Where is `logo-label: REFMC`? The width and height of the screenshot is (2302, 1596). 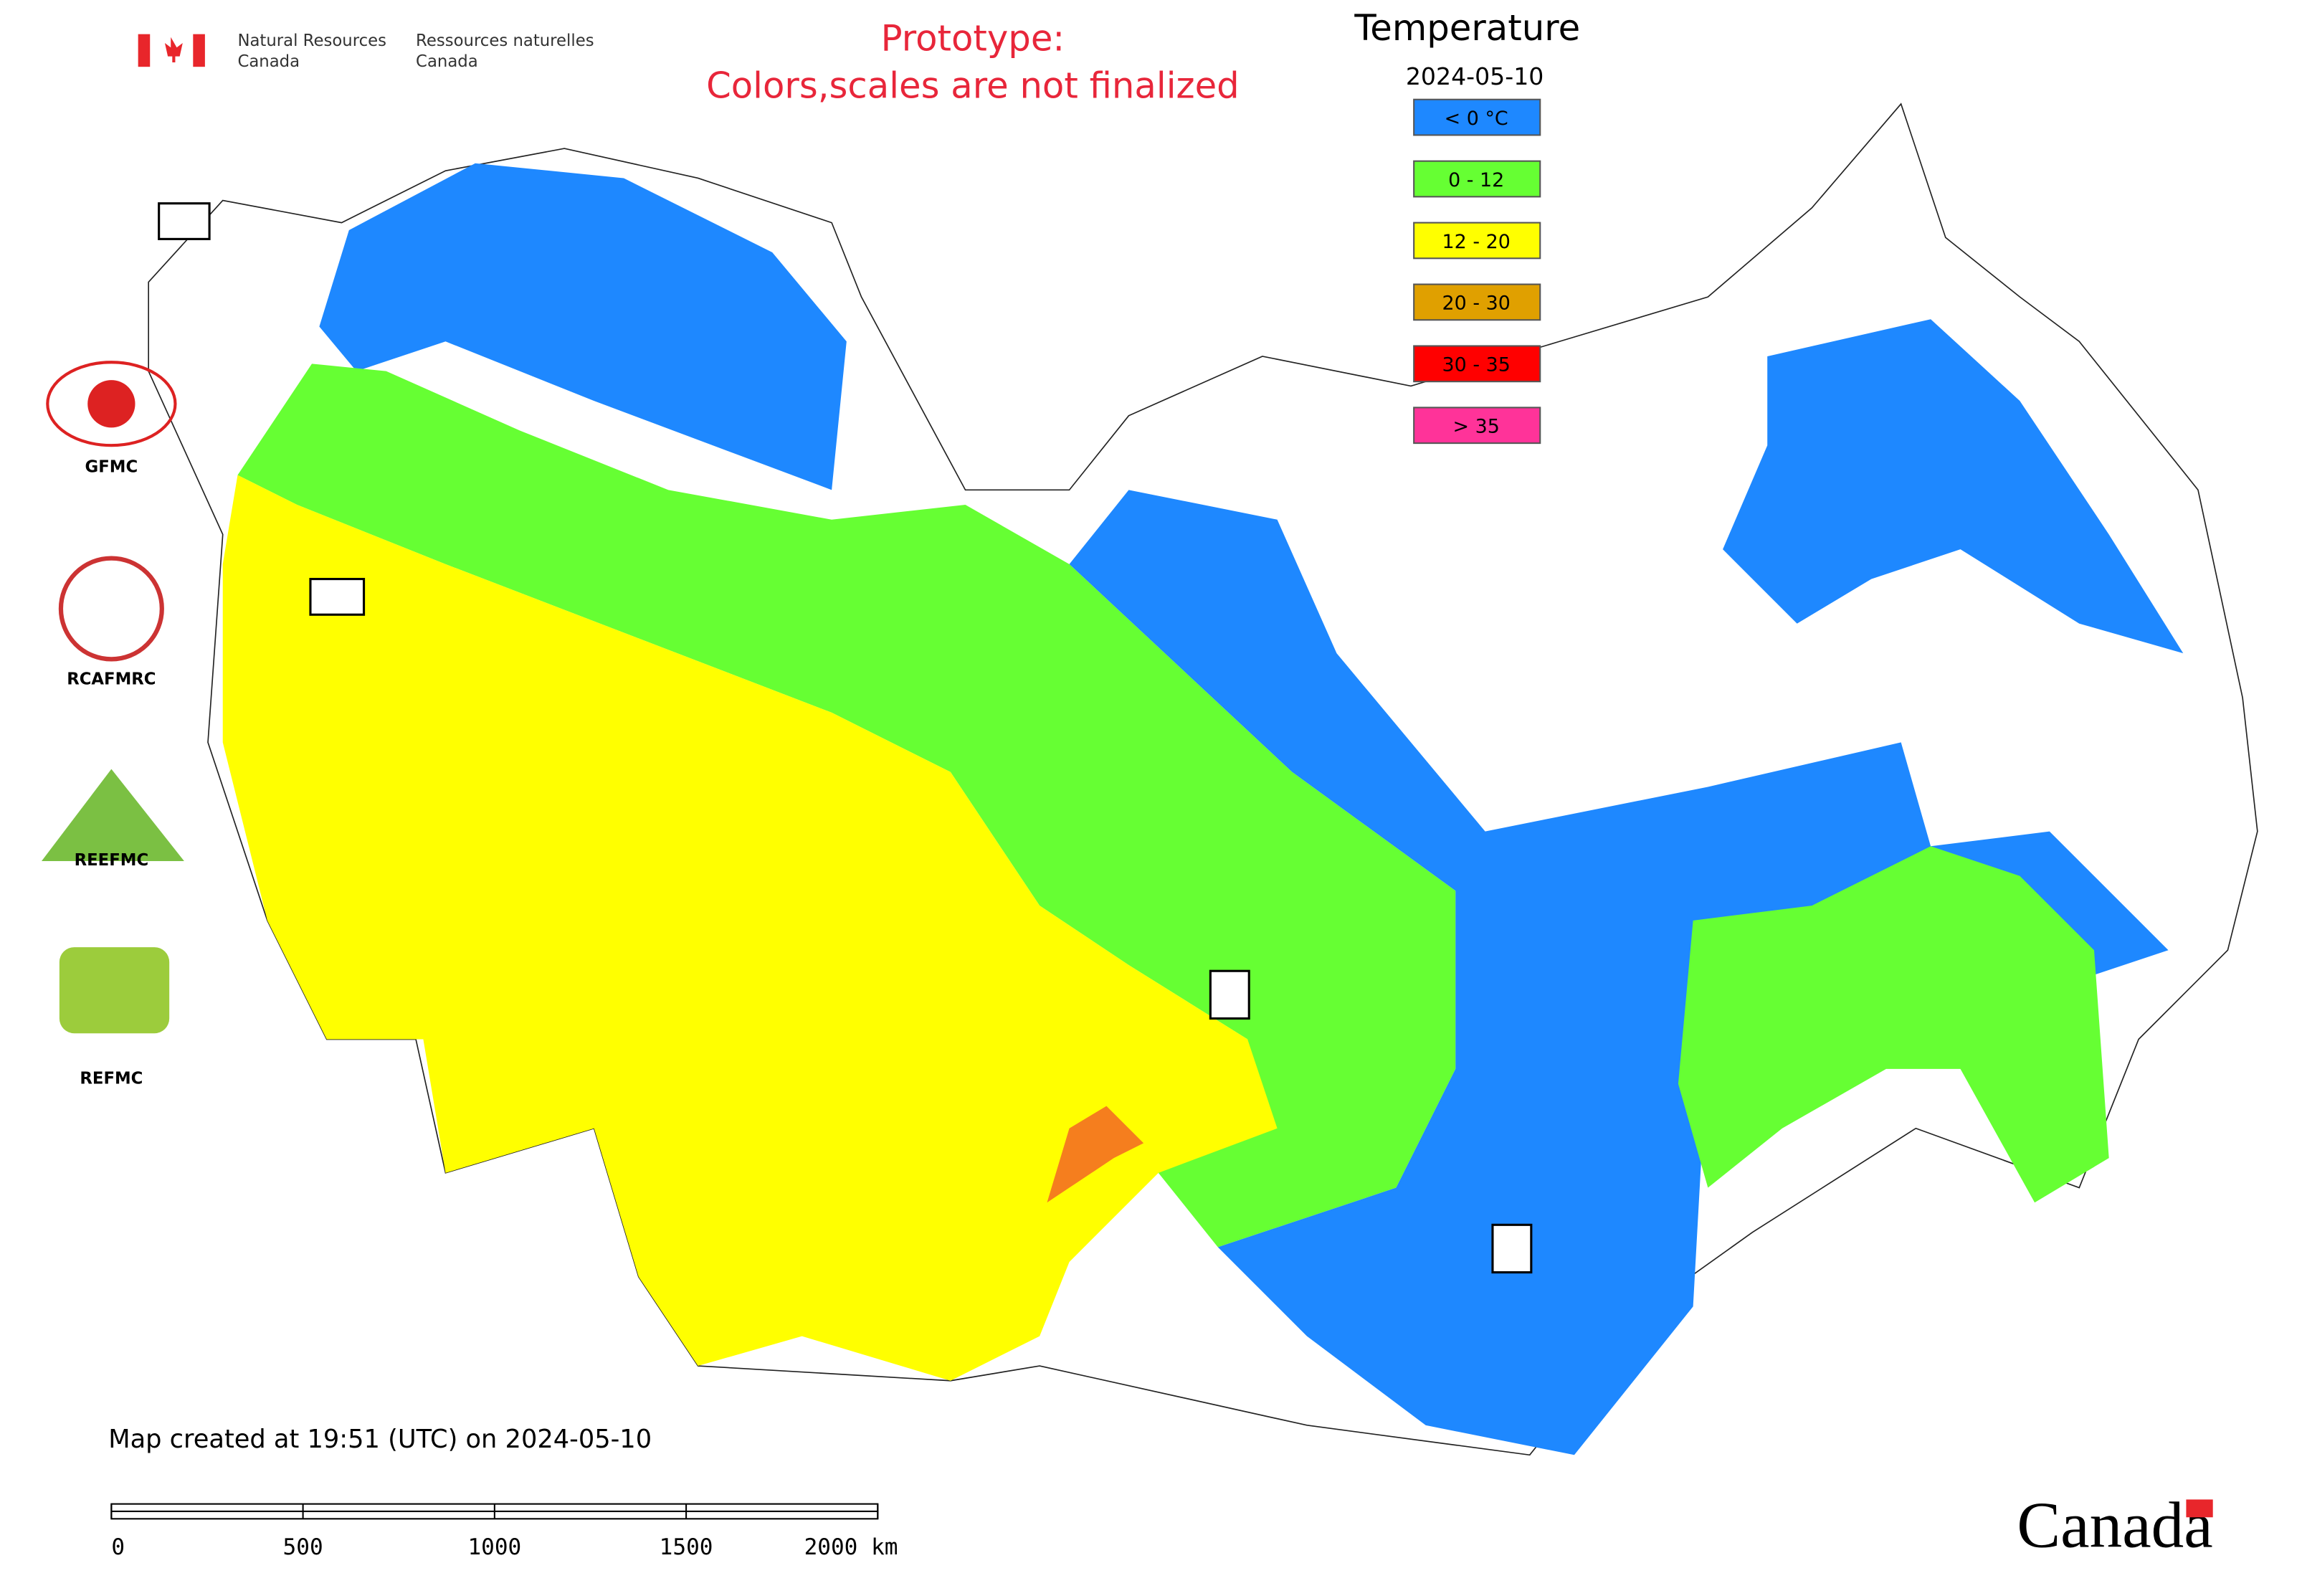 logo-label: REFMC is located at coordinates (112, 1079).